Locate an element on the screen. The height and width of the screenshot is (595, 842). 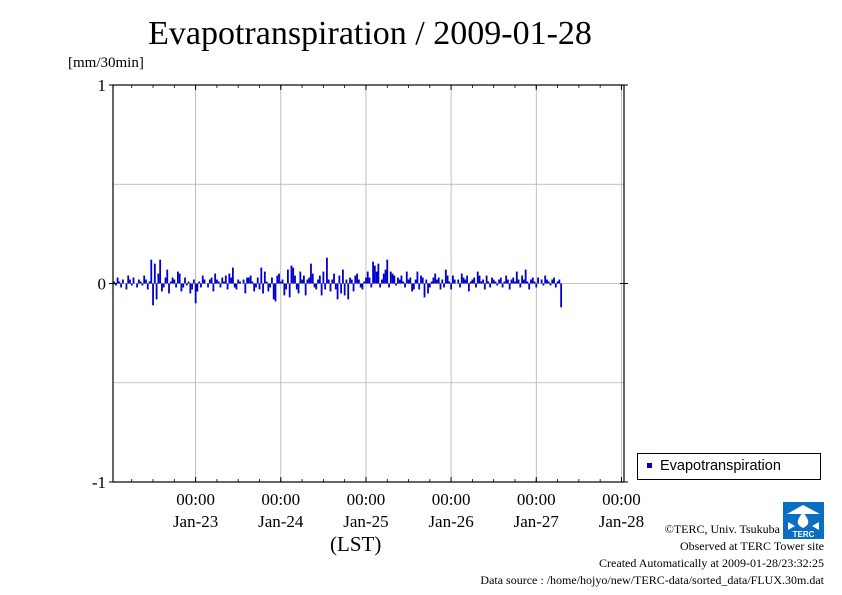
legend-swatch is located at coordinates (649, 465).